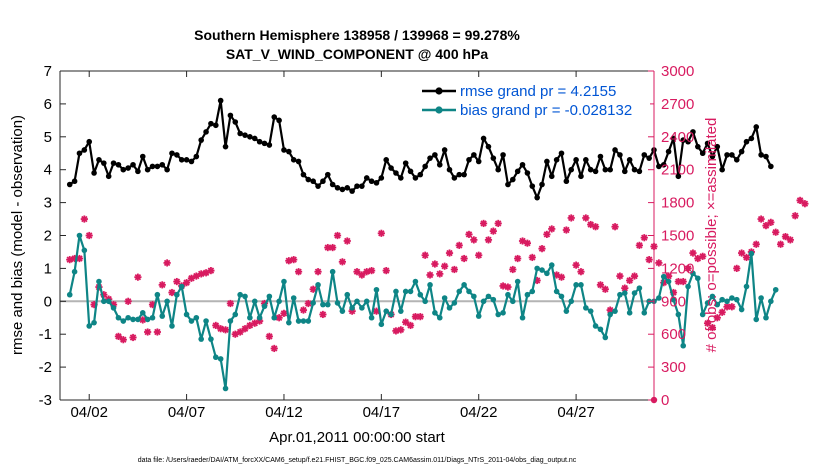  What do you see at coordinates (284, 412) in the screenshot?
I see `x-tick-label: 04/12` at bounding box center [284, 412].